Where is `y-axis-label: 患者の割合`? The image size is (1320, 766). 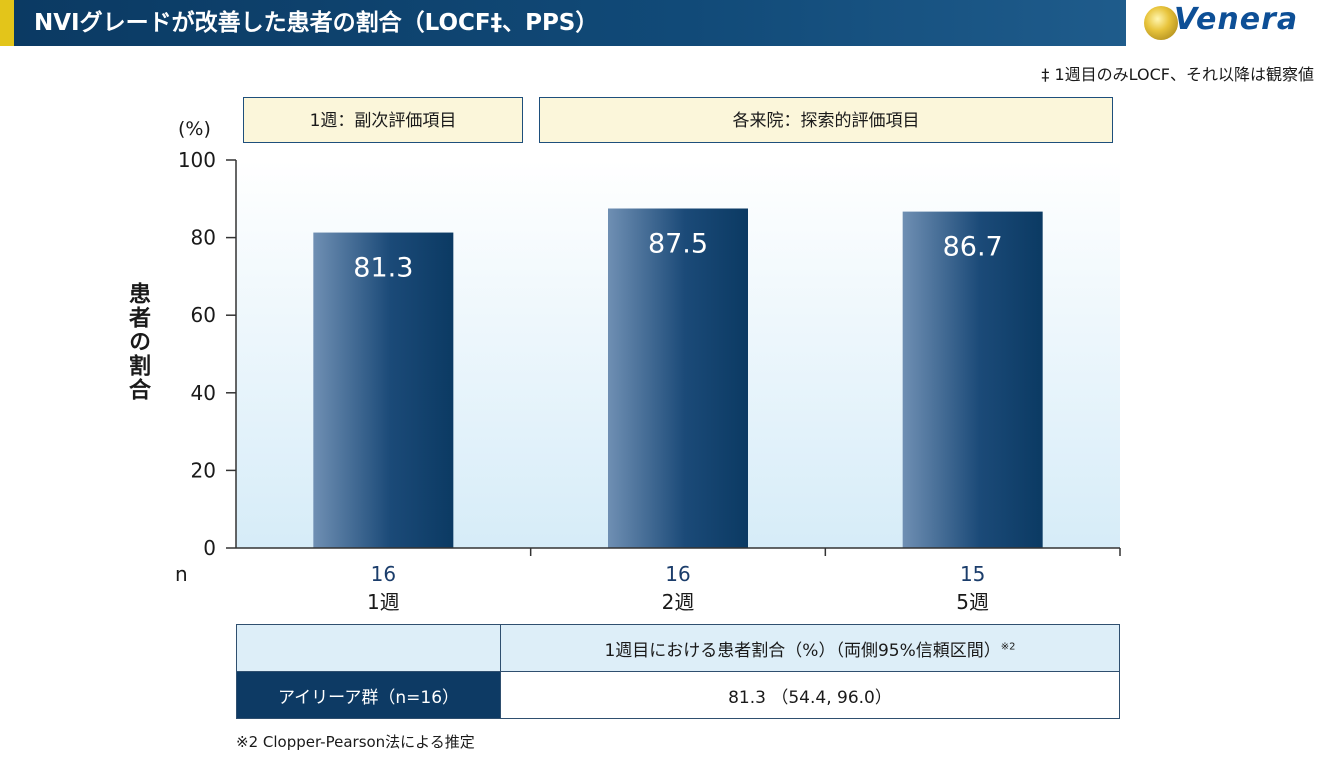 y-axis-label: 患者の割合 is located at coordinates (137, 342).